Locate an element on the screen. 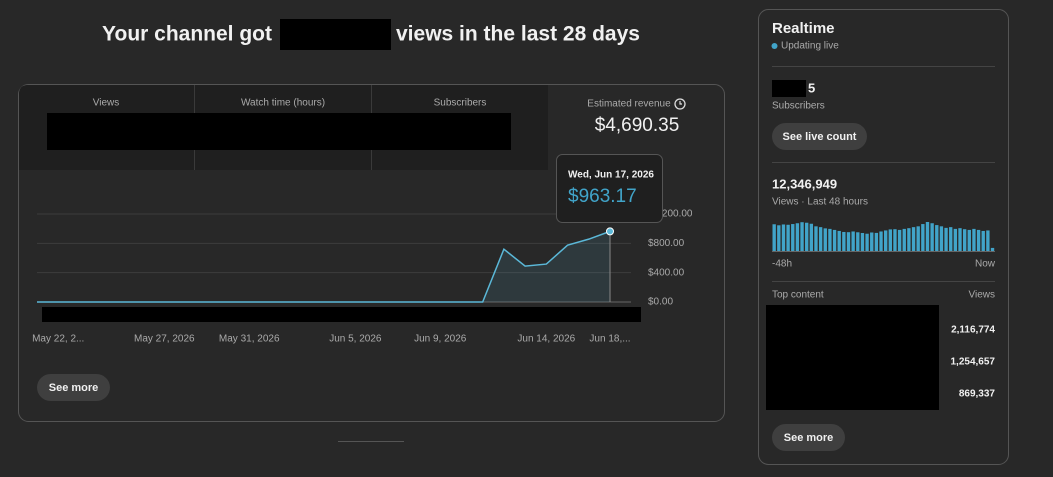 This screenshot has width=1053, height=477. x-tick-label: Jun 5, 2026 is located at coordinates (355, 339).